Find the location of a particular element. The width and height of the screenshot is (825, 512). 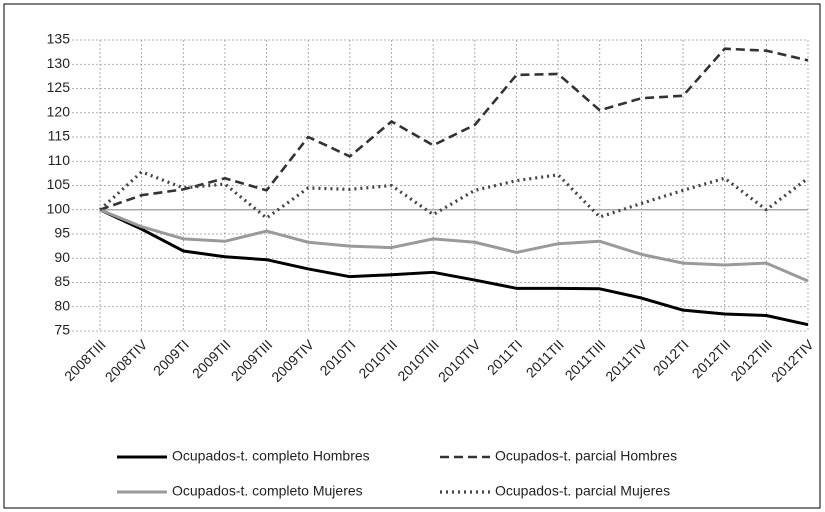

y-tick-label: 135 is located at coordinates (59, 39).